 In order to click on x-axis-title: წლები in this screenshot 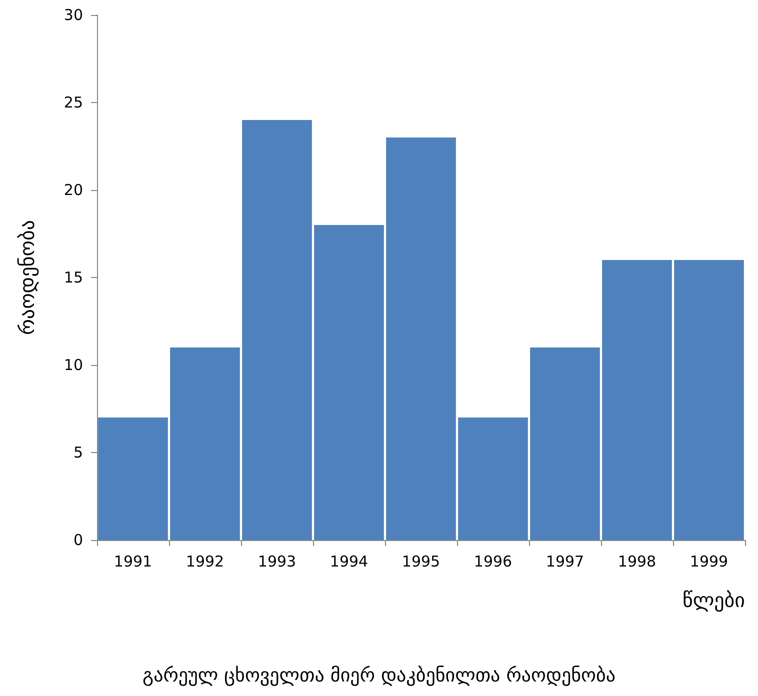, I will do `click(713, 600)`.